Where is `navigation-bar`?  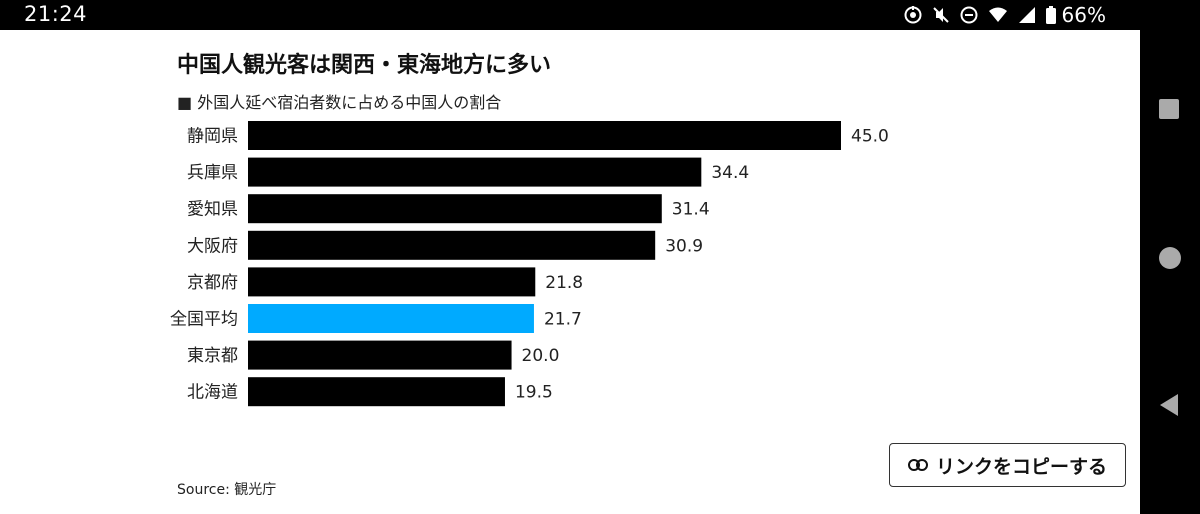
navigation-bar is located at coordinates (1170, 257).